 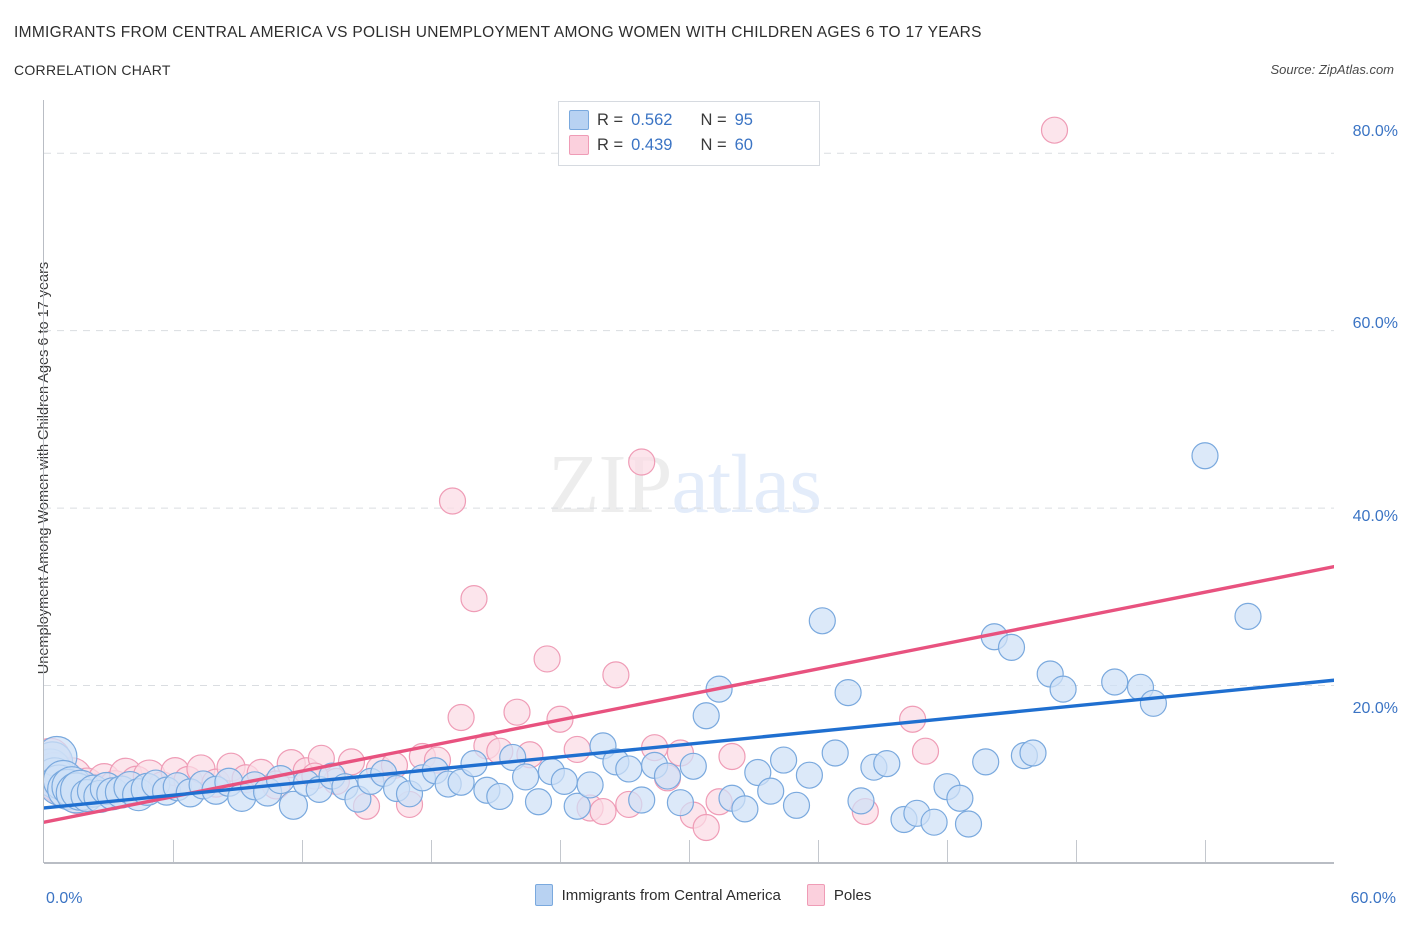 What do you see at coordinates (610, 144) in the screenshot?
I see `stats-r-label-pink: R =` at bounding box center [610, 144].